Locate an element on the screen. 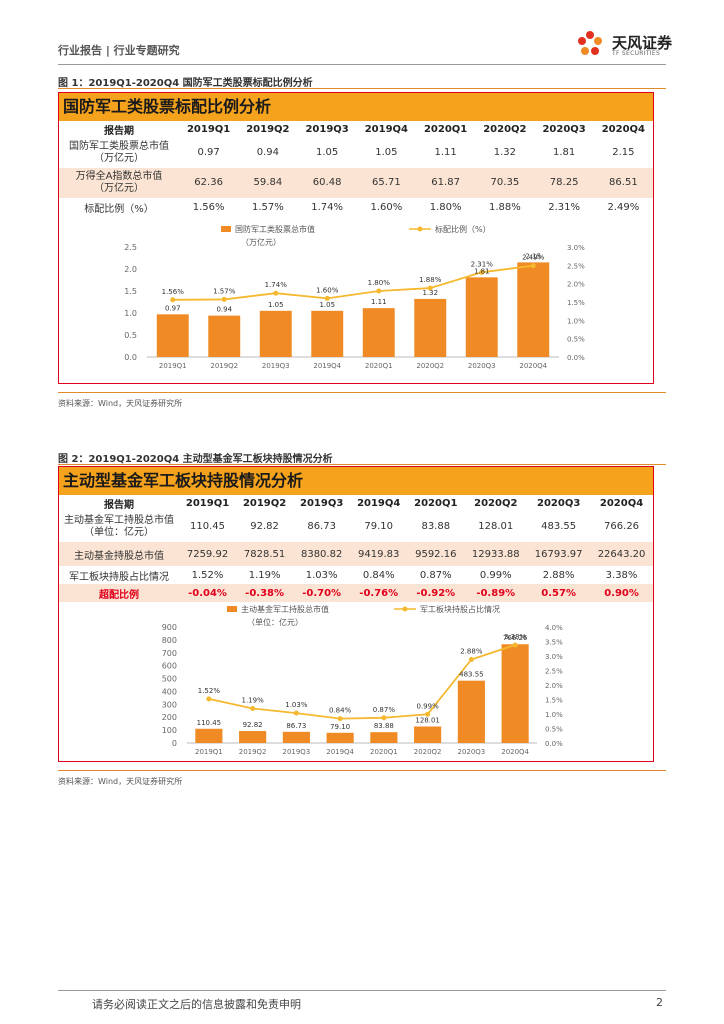  x-tick-label: 2020Q4 is located at coordinates (533, 366).